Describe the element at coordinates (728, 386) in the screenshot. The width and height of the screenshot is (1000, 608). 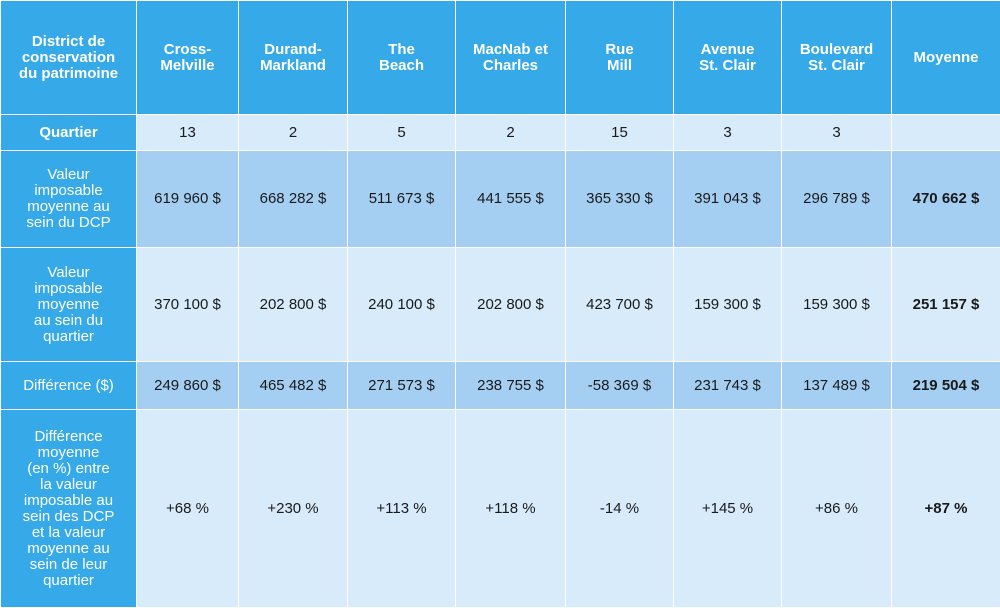
I see `table-cell: 231 743 $` at that location.